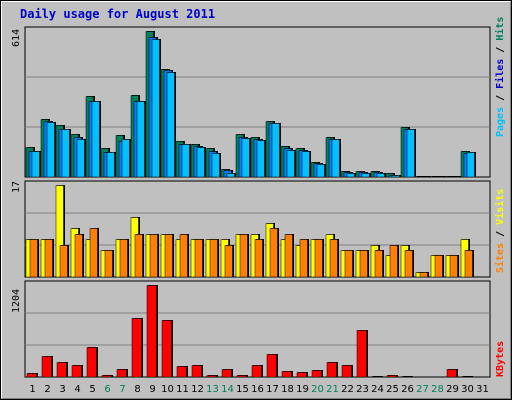  What do you see at coordinates (482, 389) in the screenshot?
I see `day-label-31: 31` at bounding box center [482, 389].